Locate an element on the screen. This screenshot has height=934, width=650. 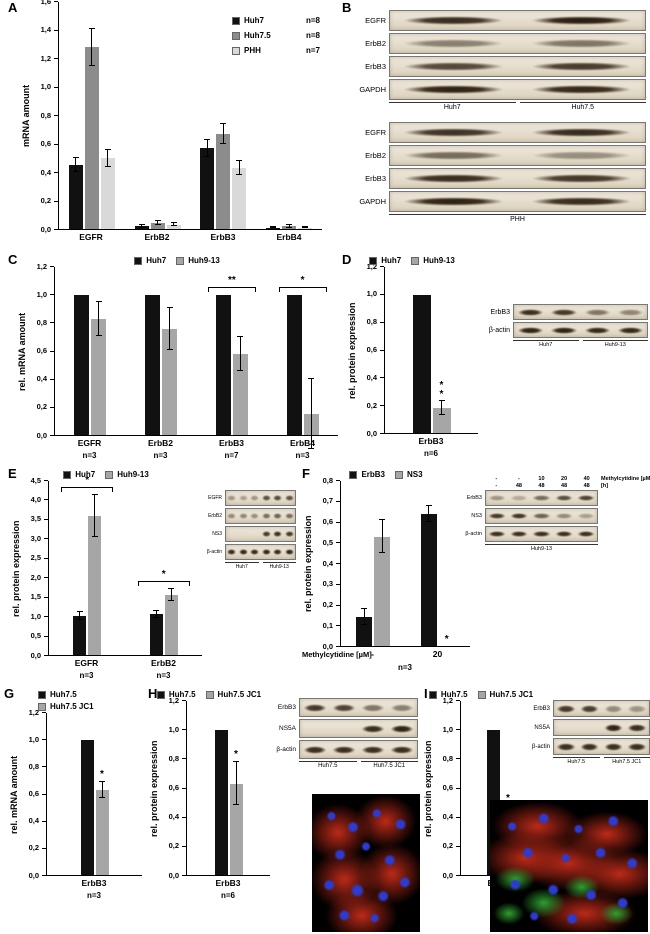
western-blot-erbb3-actin: ErbB3 β-actin Huh7 Huh9-13 is located at coordinates (563, 326).